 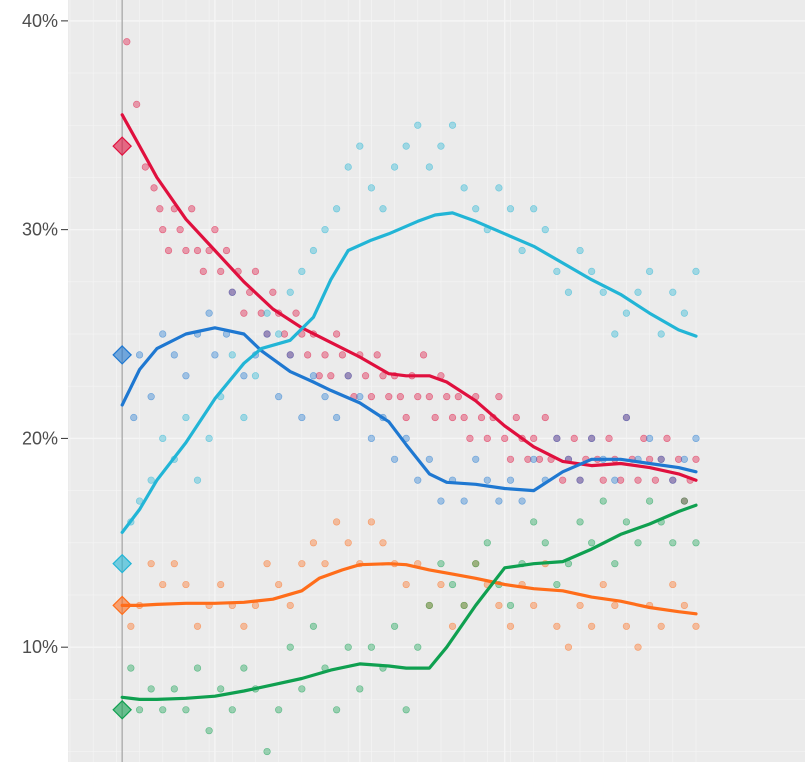 What do you see at coordinates (40, 230) in the screenshot?
I see `y-tick-label: 30%` at bounding box center [40, 230].